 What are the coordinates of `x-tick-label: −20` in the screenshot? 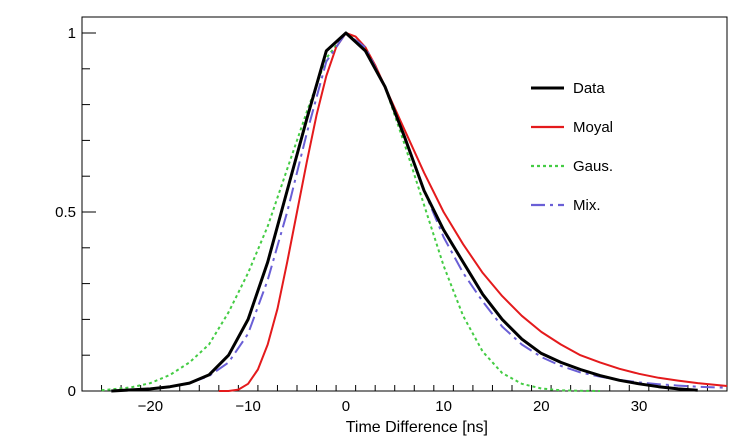 It's located at (150, 406).